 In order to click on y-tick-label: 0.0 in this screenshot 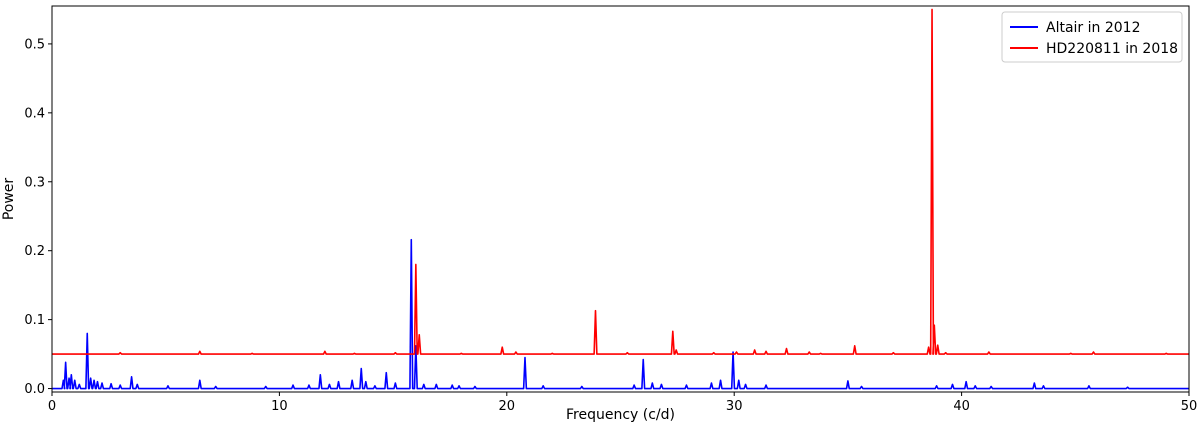, I will do `click(34, 389)`.